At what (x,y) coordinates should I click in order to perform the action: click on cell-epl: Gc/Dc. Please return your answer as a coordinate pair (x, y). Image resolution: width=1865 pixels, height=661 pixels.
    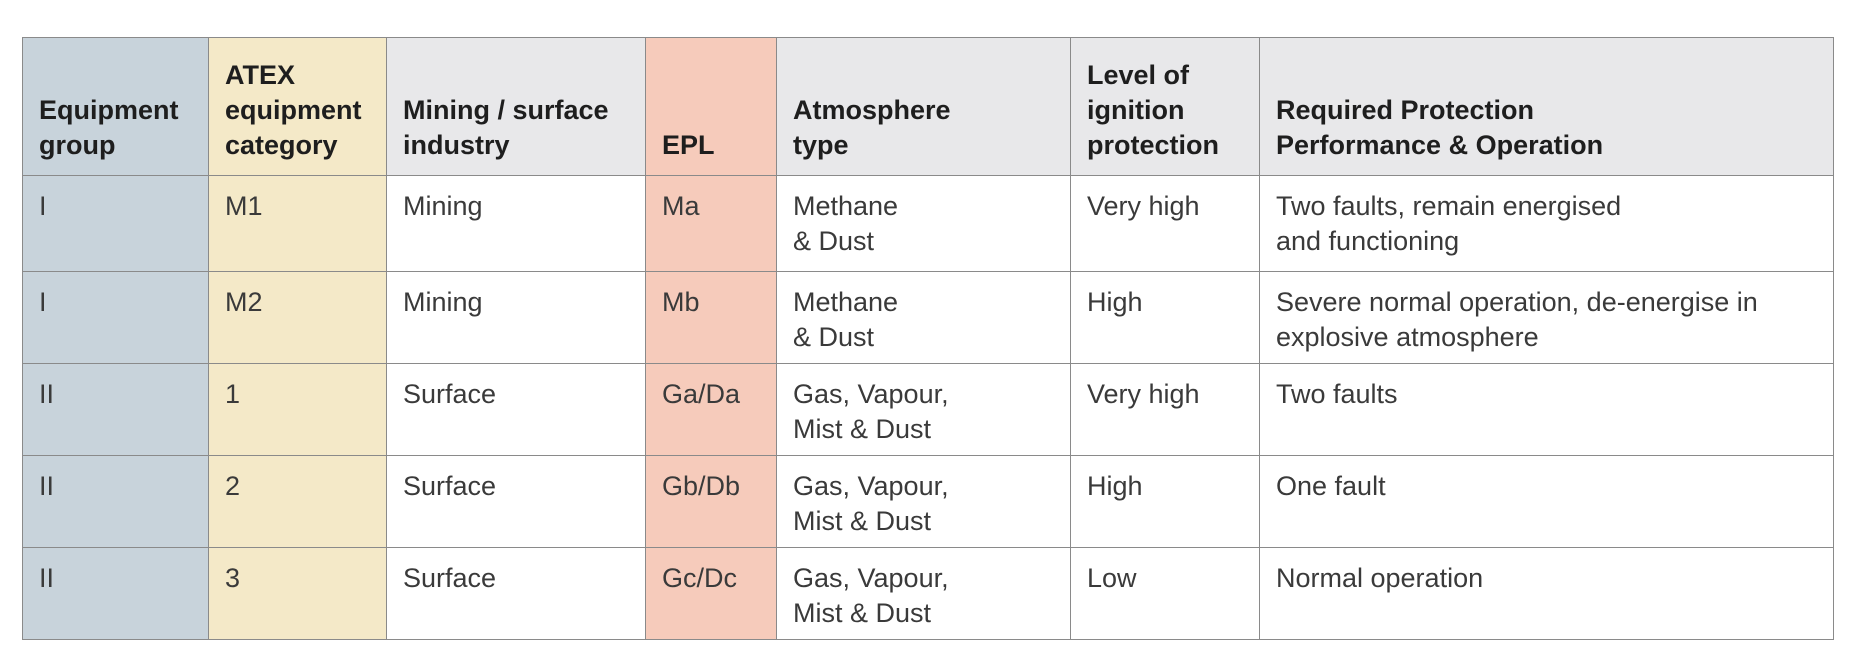
    Looking at the image, I should click on (711, 593).